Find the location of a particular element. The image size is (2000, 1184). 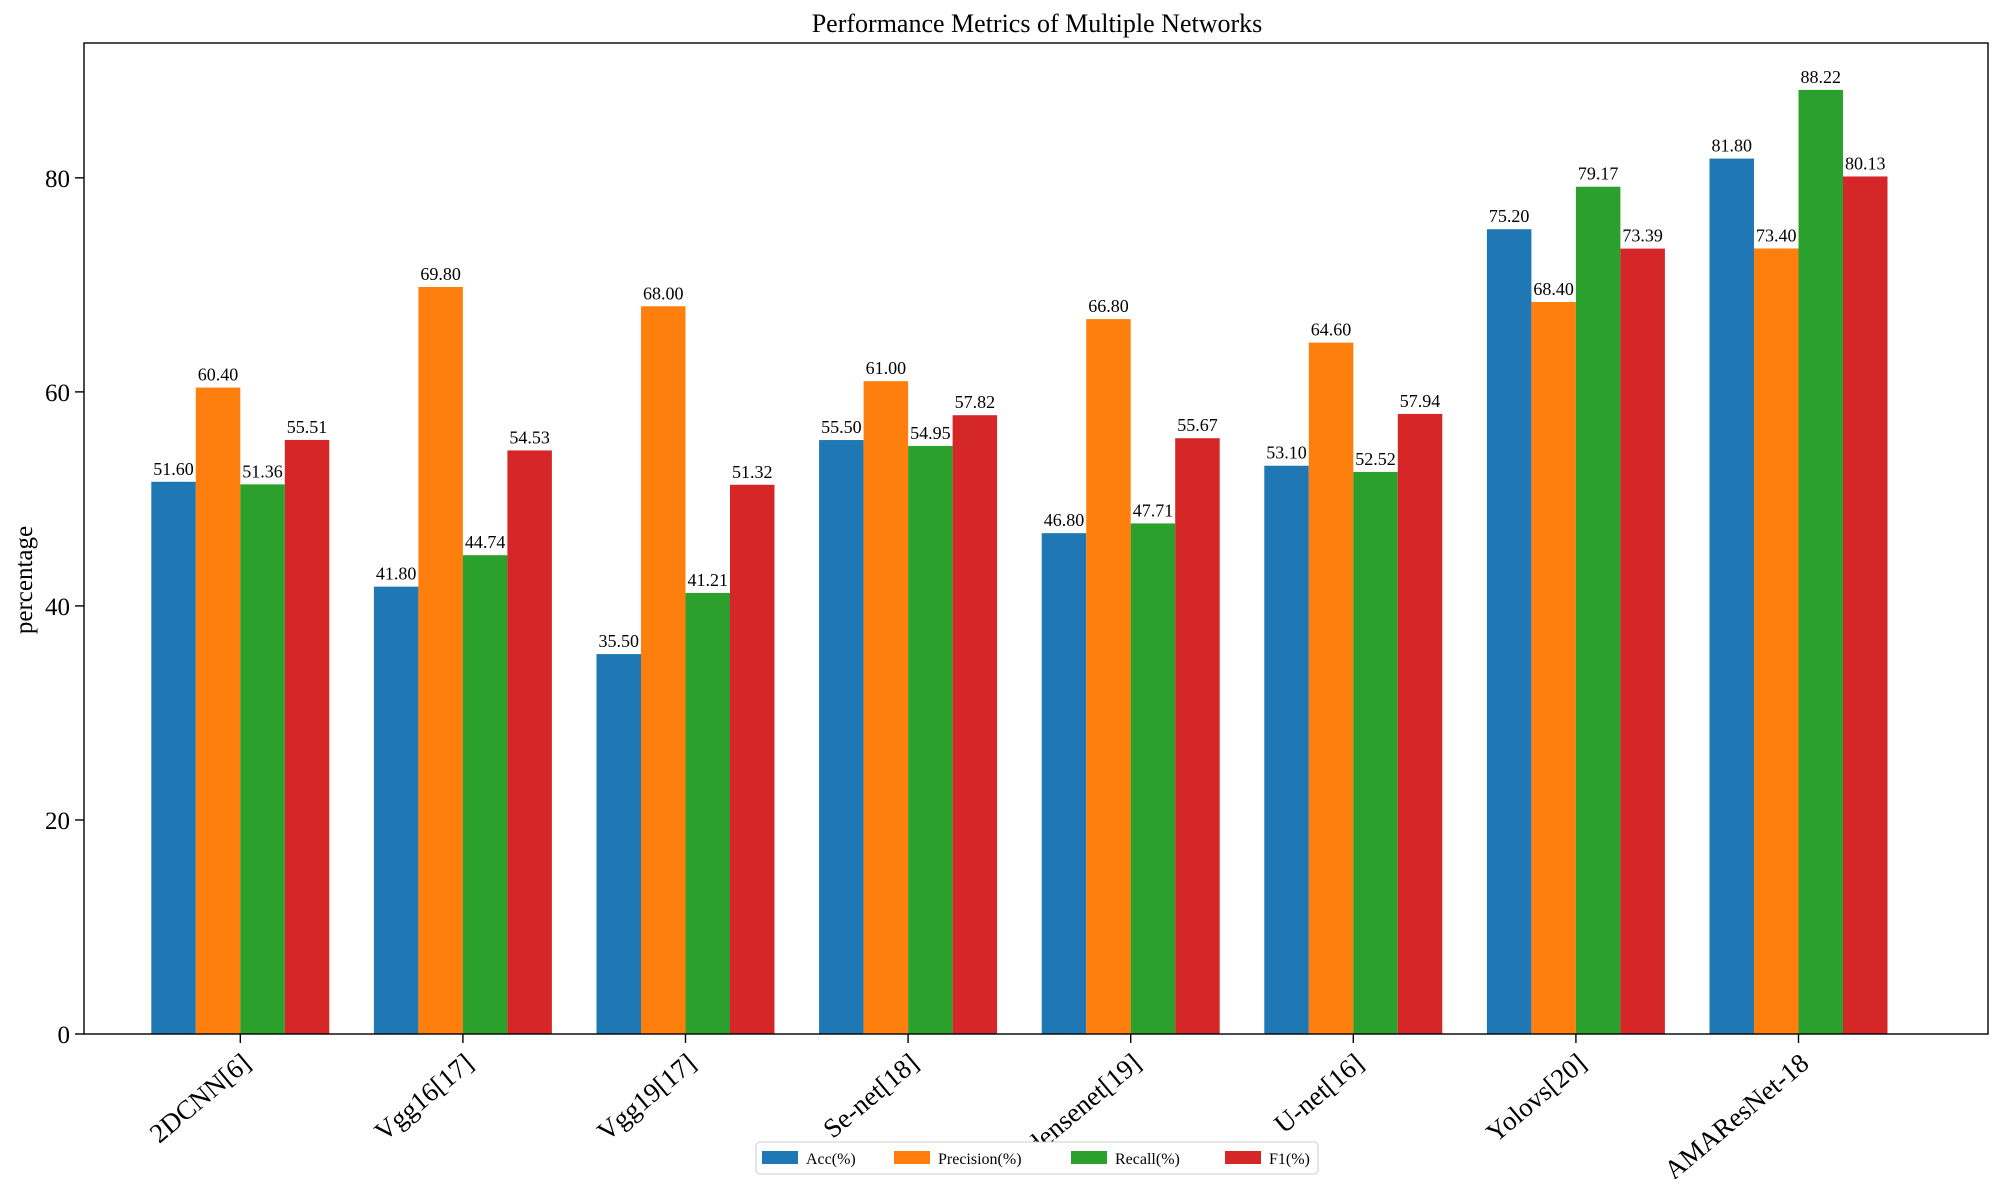

y-tick-label: 40 is located at coordinates (57, 607).